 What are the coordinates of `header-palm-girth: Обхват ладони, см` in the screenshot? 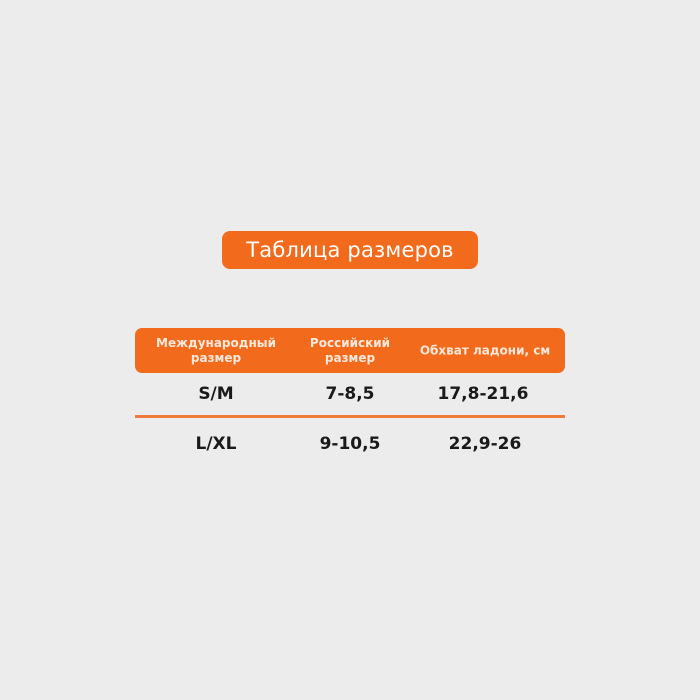 It's located at (485, 350).